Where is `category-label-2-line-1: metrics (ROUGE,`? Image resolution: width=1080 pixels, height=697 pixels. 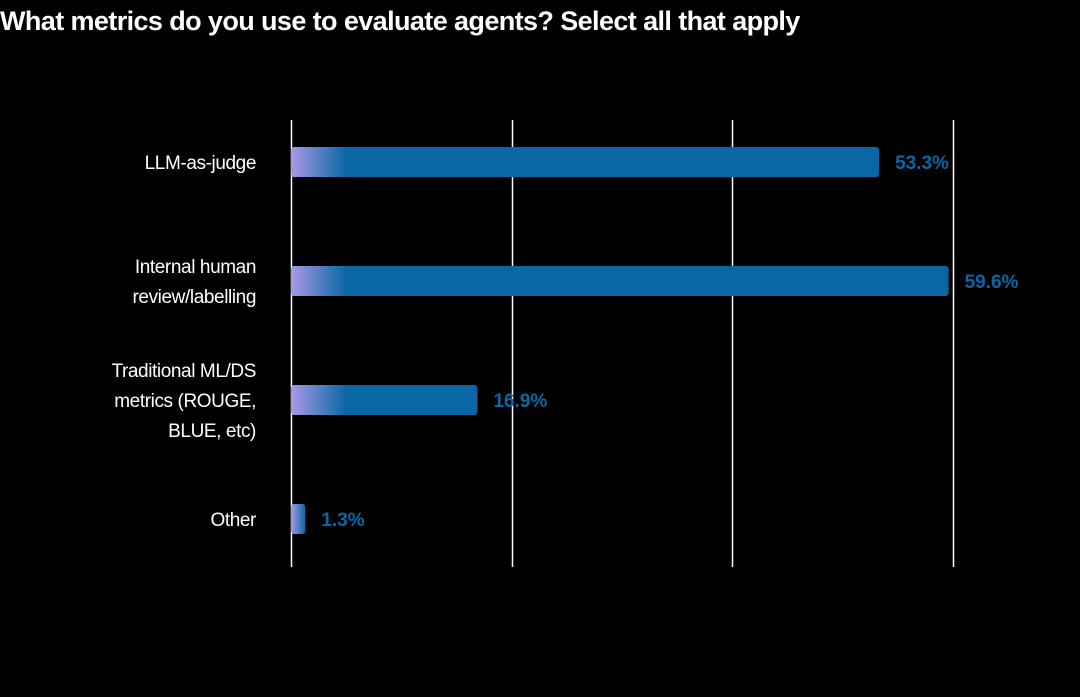 category-label-2-line-1: metrics (ROUGE, is located at coordinates (185, 401).